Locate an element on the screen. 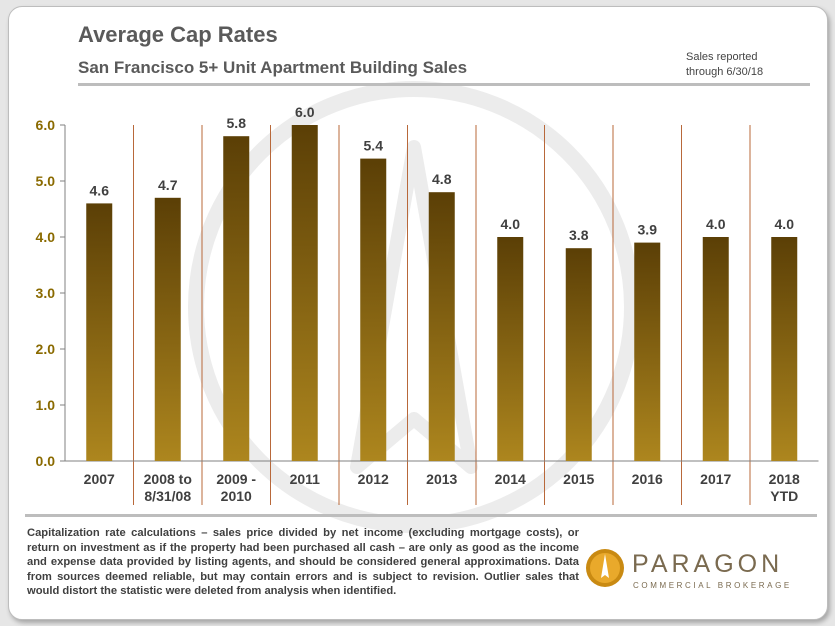 This screenshot has width=835, height=626. data-label: 5.8 is located at coordinates (237, 123).